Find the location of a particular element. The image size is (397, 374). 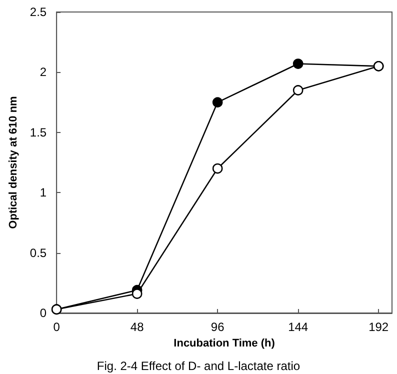

x-tick-label: 96 is located at coordinates (217, 327).